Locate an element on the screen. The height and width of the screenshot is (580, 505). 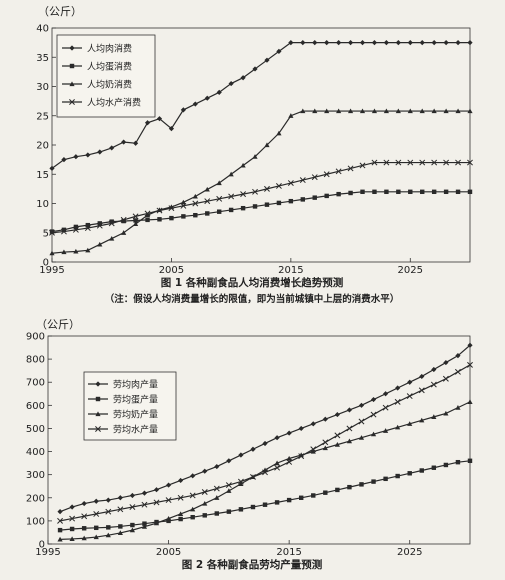
chart-1-y-tick-label: 5 is located at coordinates (46, 233).